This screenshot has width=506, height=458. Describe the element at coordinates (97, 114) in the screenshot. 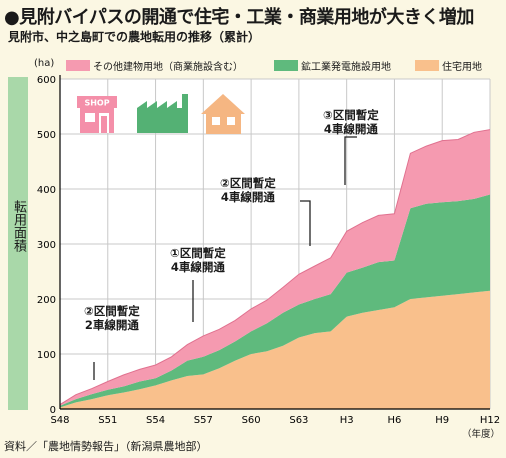

I see `shop-icon: SHOP` at that location.